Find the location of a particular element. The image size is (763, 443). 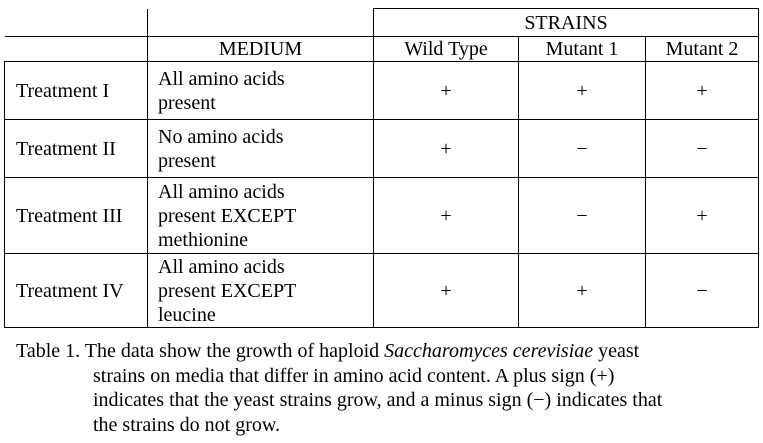

medium-cell: All amino acids present is located at coordinates (260, 90).